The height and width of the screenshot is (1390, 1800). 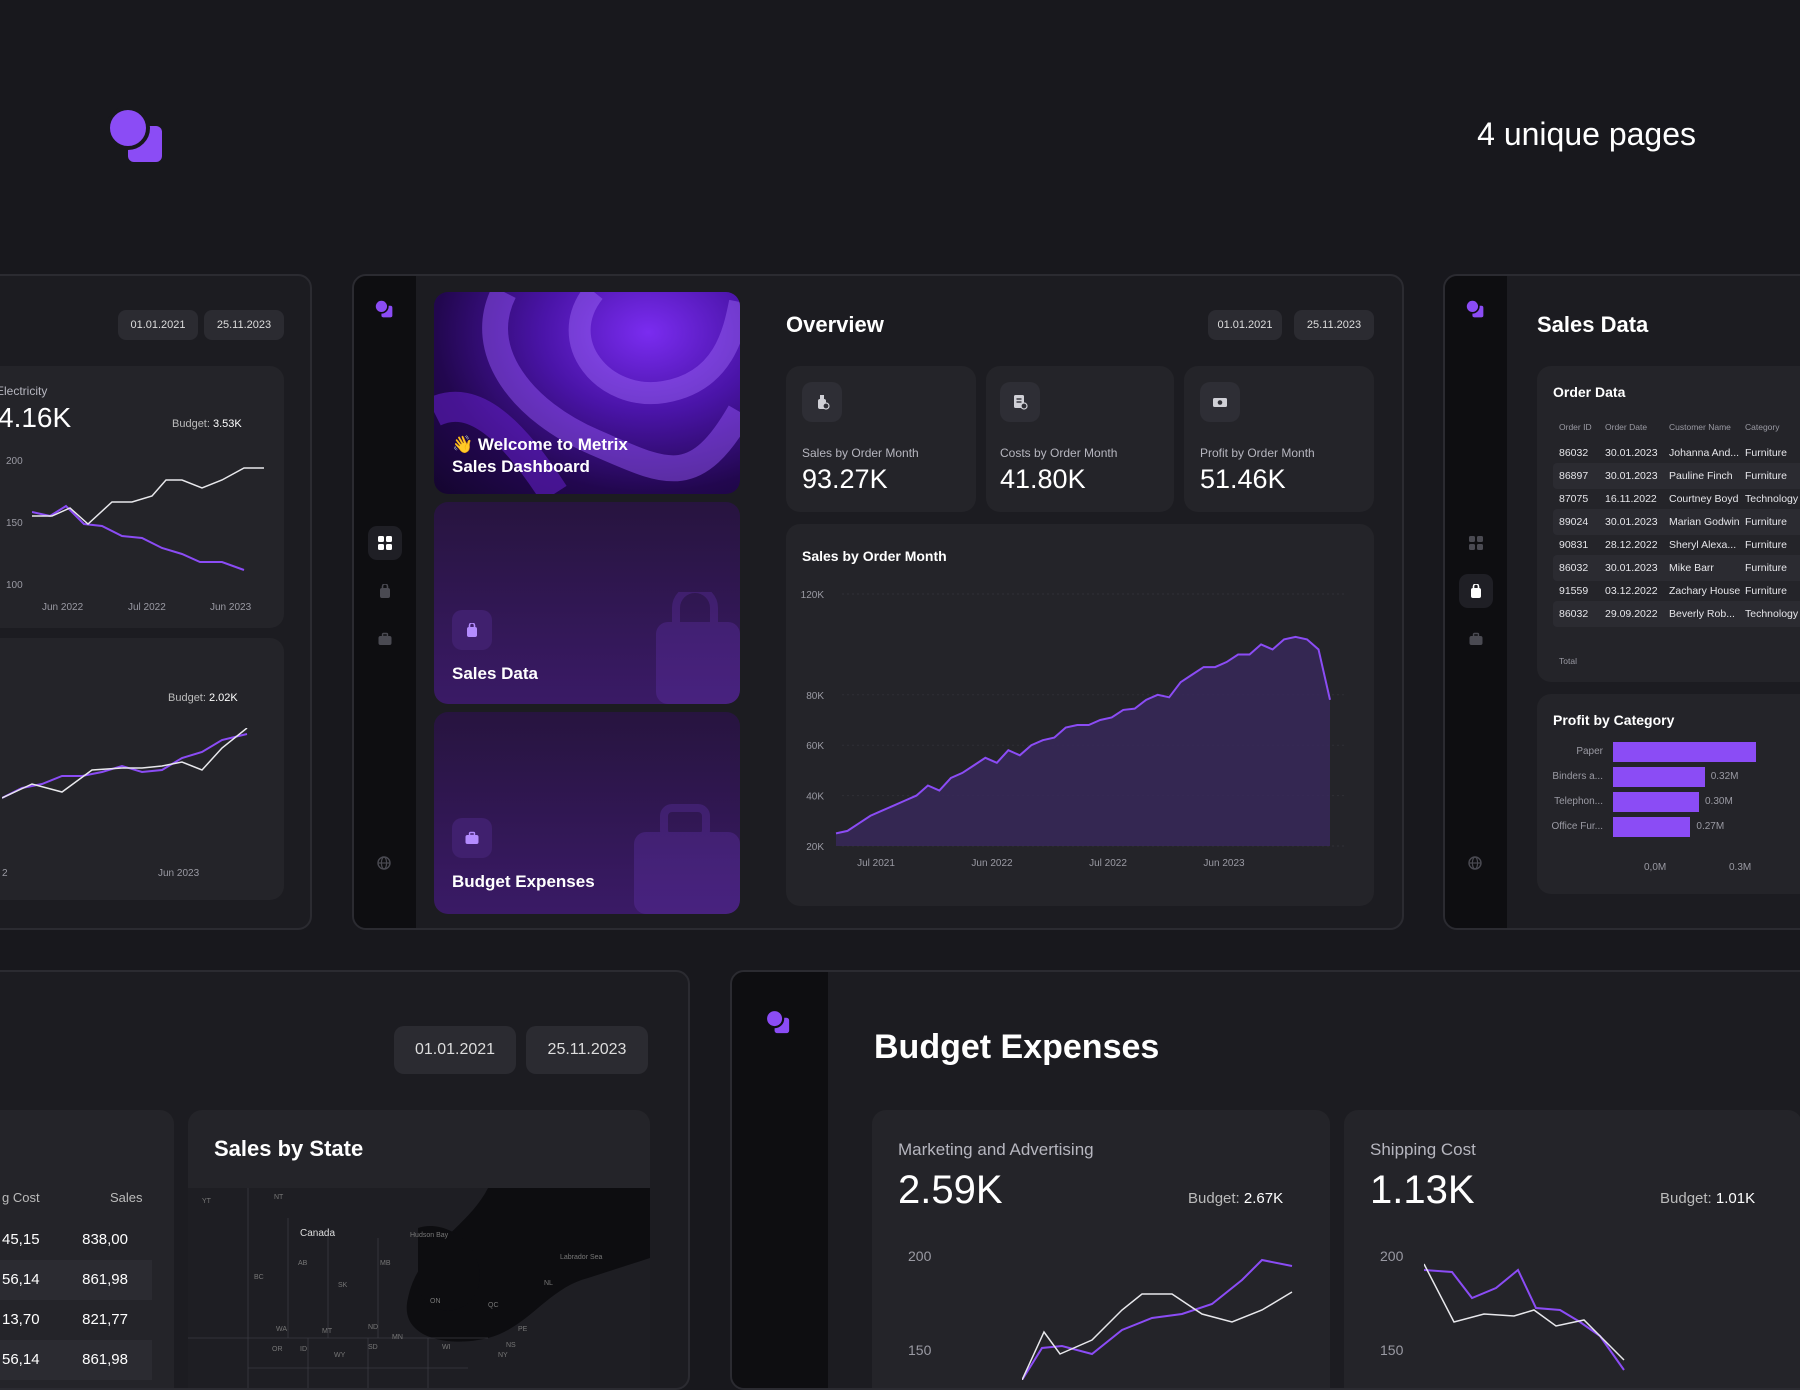 I want to click on table-cell: Furniture, so click(x=1766, y=545).